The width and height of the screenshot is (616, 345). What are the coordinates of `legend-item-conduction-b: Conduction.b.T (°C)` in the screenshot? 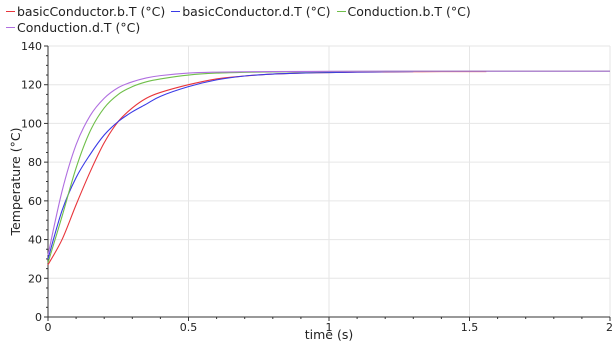 It's located at (403, 12).